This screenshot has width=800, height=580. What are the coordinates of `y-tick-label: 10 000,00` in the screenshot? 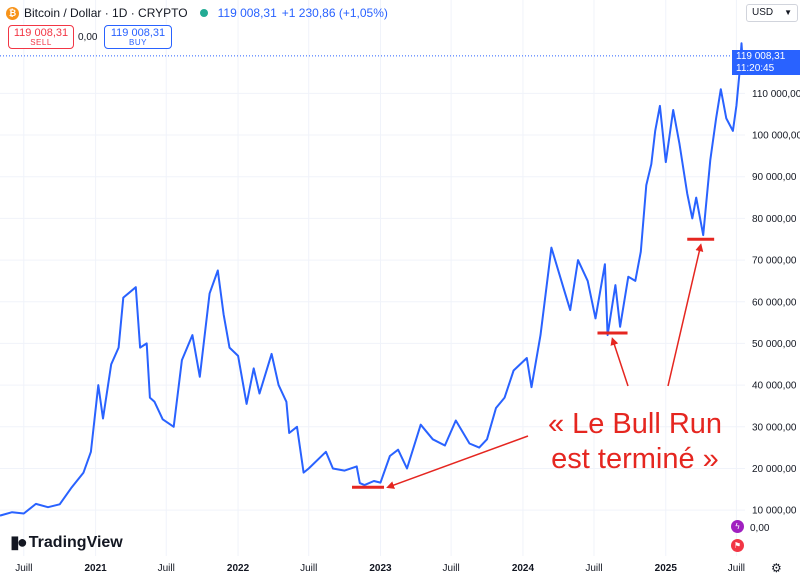 It's located at (774, 511).